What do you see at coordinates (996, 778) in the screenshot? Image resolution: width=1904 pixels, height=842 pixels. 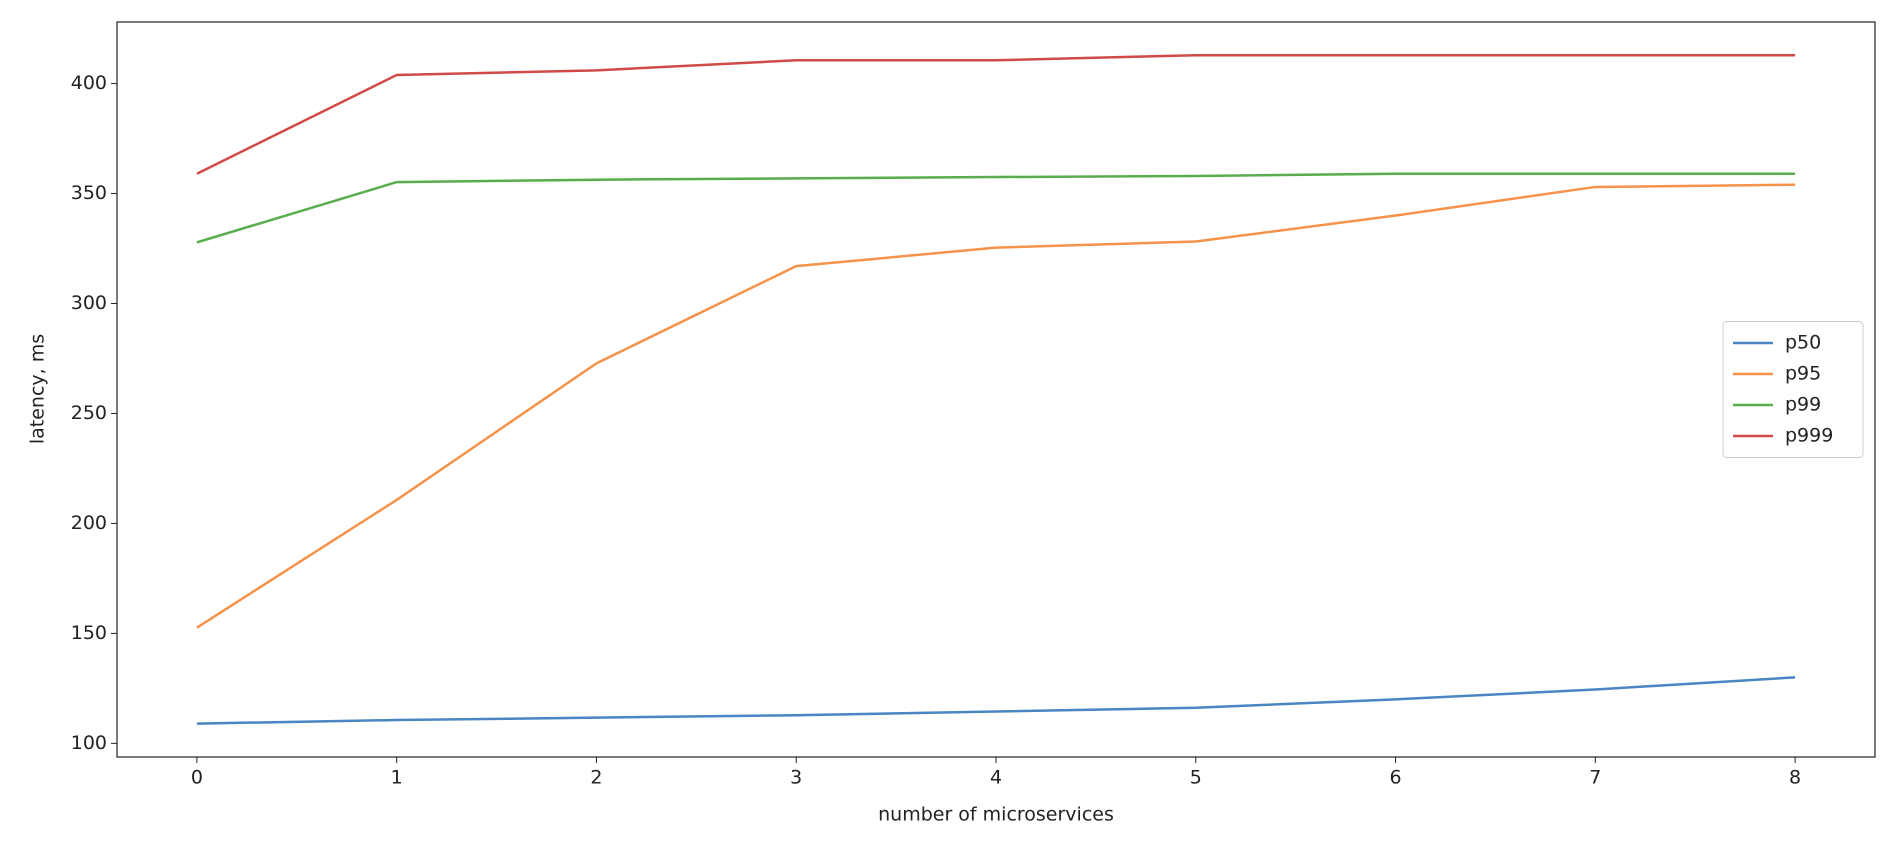 I see `x-tick-label: 4` at bounding box center [996, 778].